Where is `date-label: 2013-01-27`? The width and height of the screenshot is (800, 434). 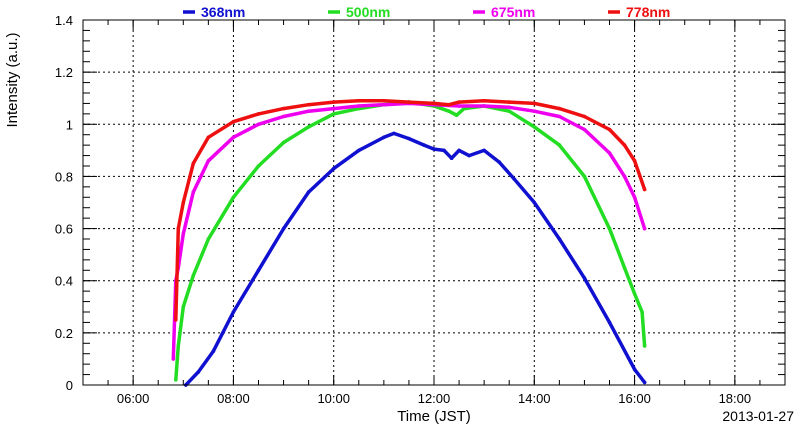 date-label: 2013-01-27 is located at coordinates (758, 416).